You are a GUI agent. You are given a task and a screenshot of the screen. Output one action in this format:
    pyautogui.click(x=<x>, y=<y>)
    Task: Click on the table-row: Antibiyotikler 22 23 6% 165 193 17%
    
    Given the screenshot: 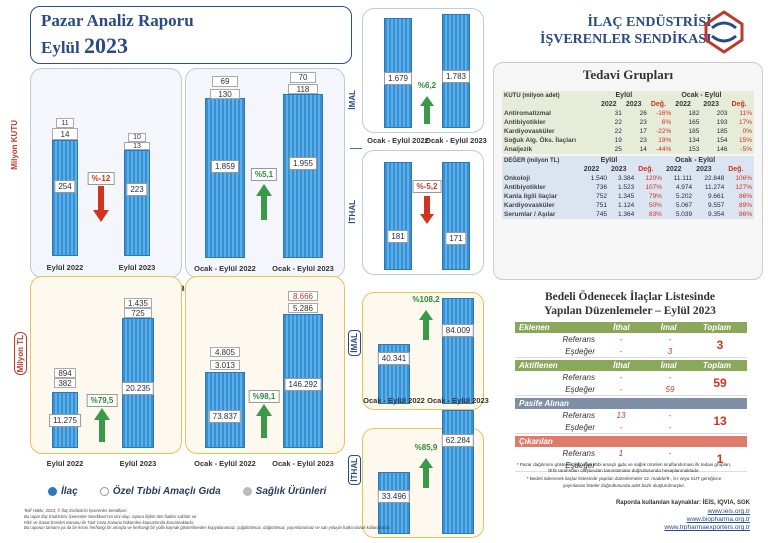 What is the action you would take?
    pyautogui.click(x=628, y=122)
    